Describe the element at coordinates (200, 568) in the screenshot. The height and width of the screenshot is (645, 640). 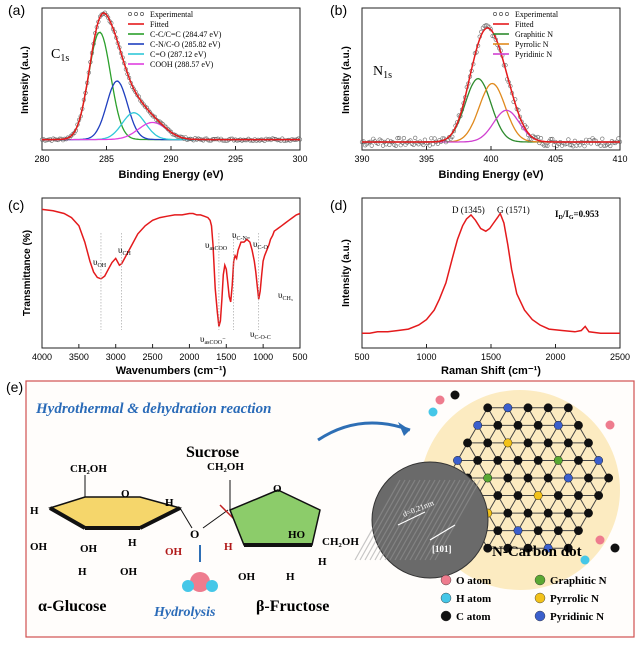
I see `water-molecule` at that location.